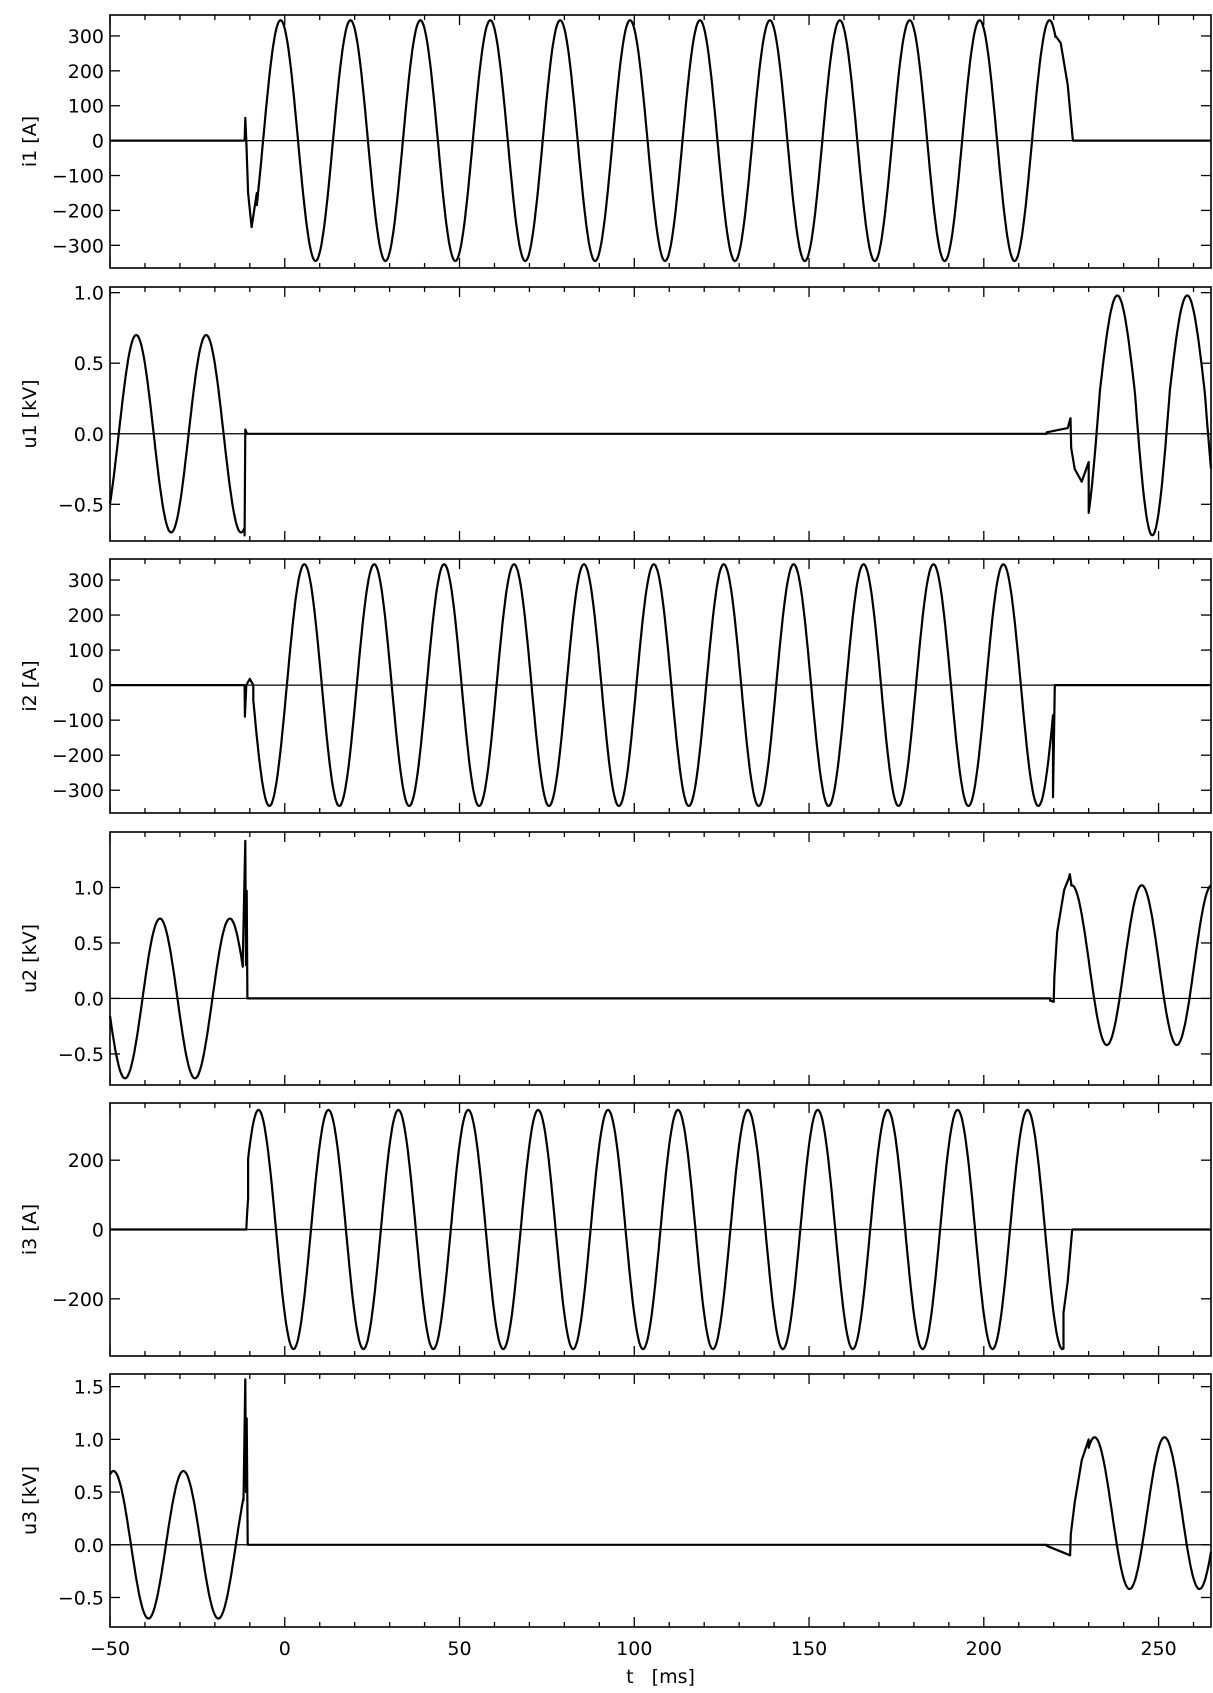  I want to click on series-line-i3, so click(660, 1229).